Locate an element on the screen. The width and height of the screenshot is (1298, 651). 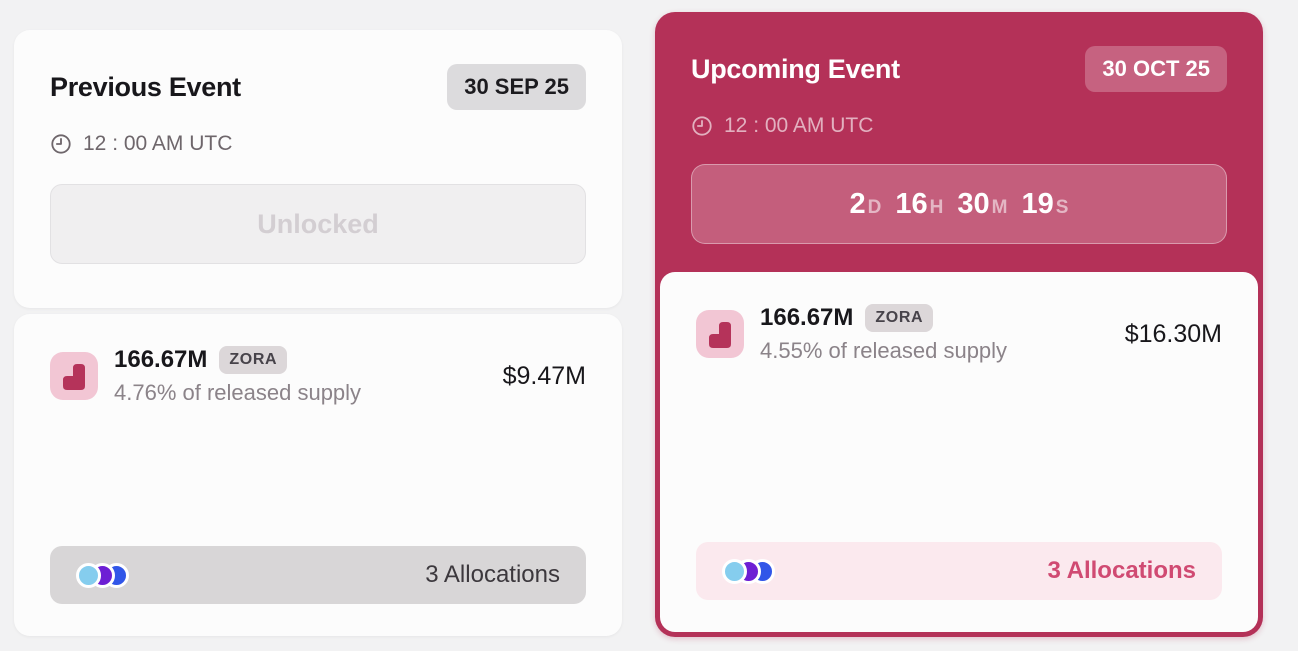
token-supply-note: 4.55% of released supply is located at coordinates (884, 350).